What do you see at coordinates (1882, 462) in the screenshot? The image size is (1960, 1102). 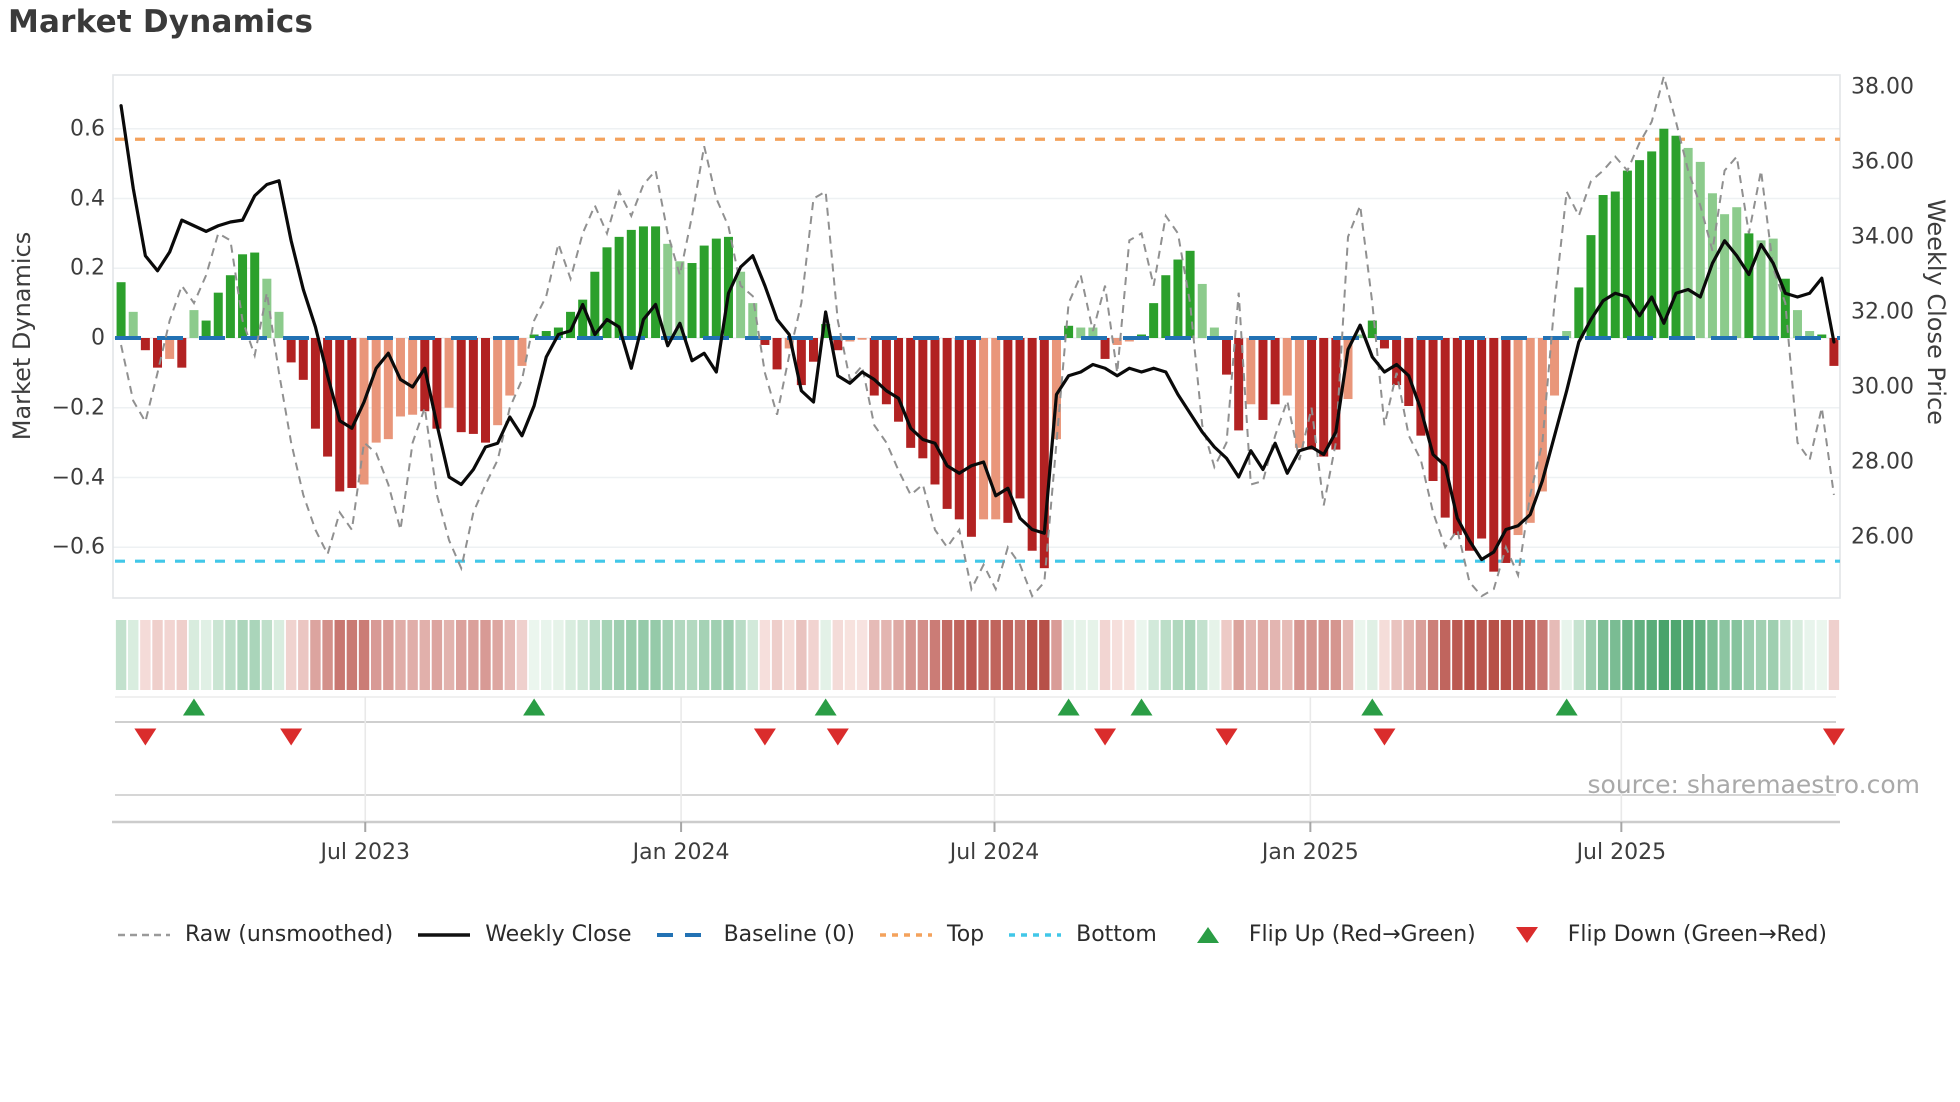 I see `y-right-tick-label: 28.00` at bounding box center [1882, 462].